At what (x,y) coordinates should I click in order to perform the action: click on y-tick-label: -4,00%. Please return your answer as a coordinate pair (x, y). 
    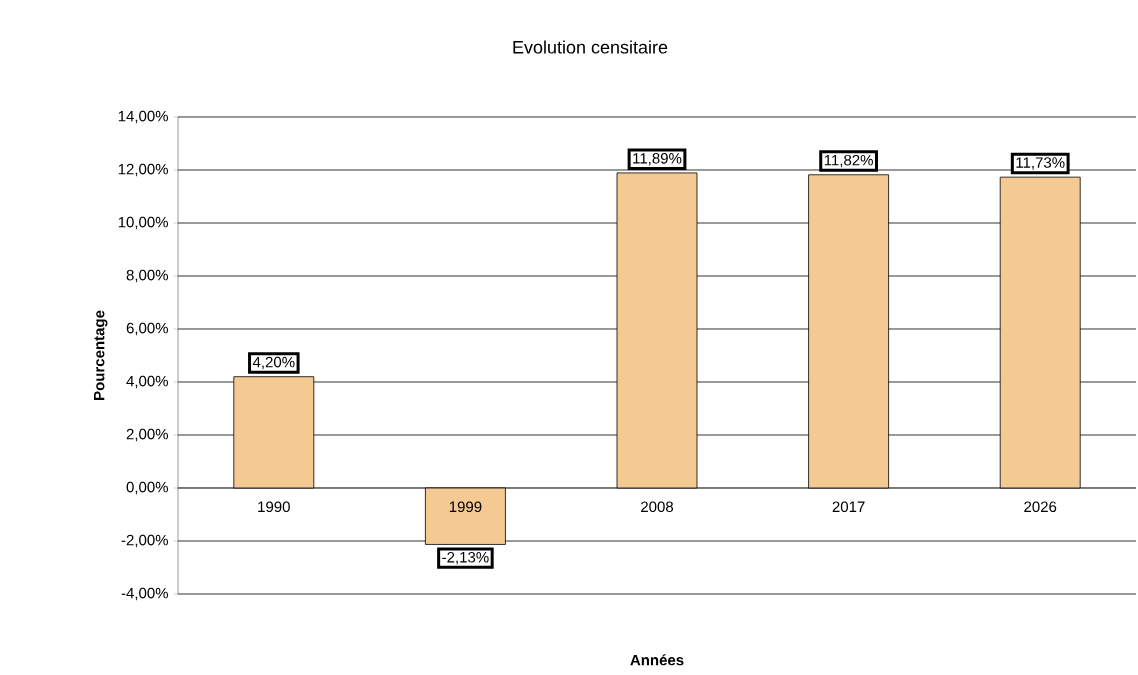
    Looking at the image, I should click on (145, 594).